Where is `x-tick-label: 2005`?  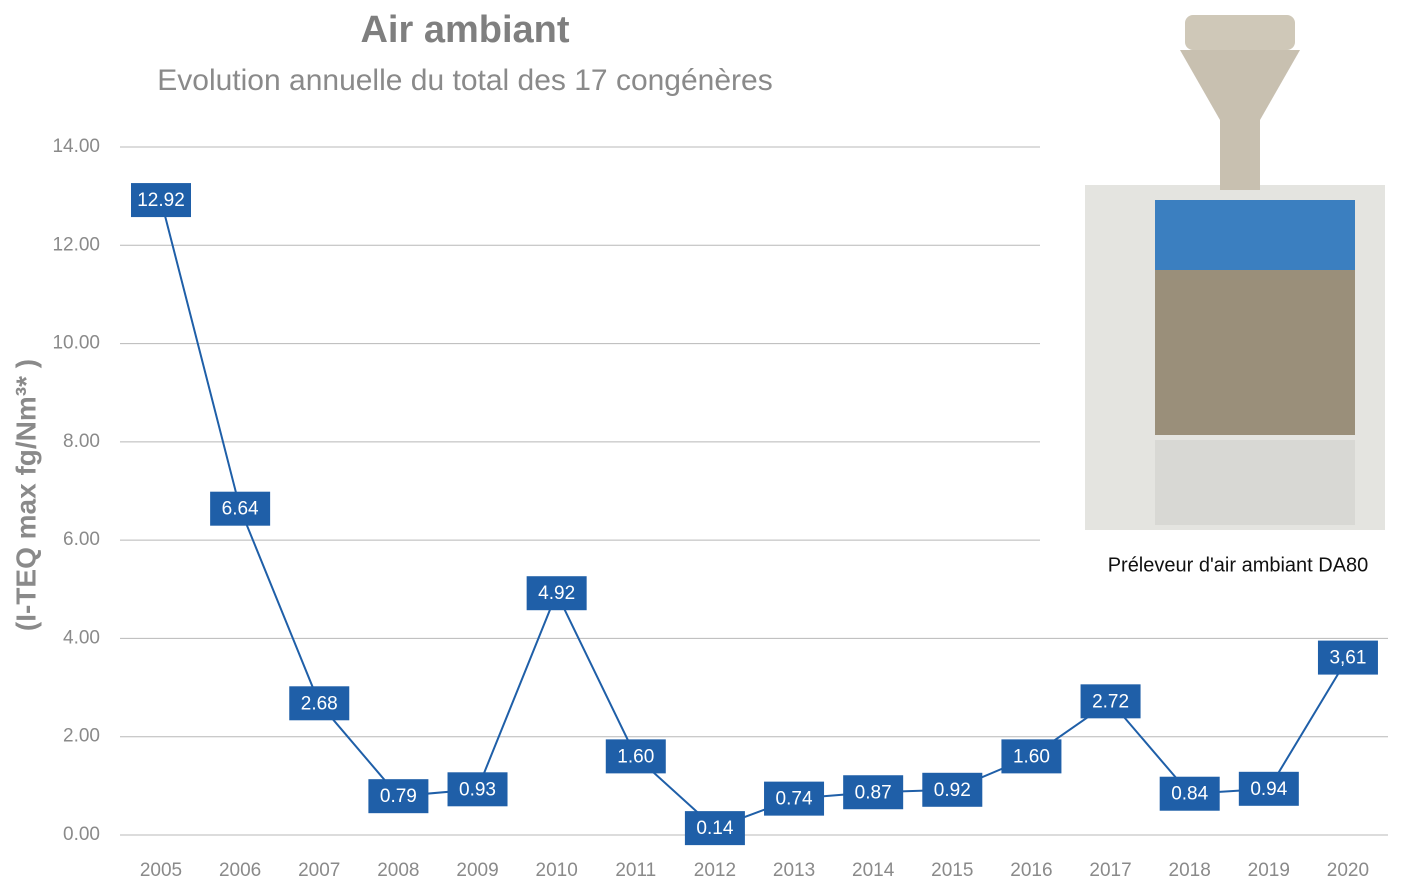
x-tick-label: 2005 is located at coordinates (161, 870).